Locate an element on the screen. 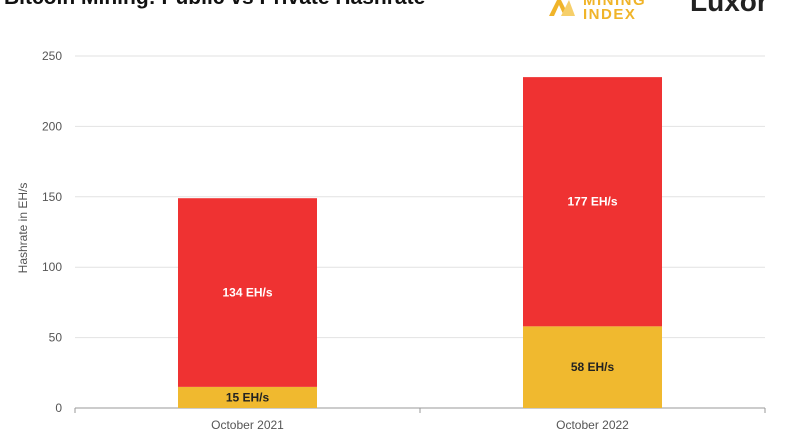  mining-index-logo-top: MINING is located at coordinates (615, 4).